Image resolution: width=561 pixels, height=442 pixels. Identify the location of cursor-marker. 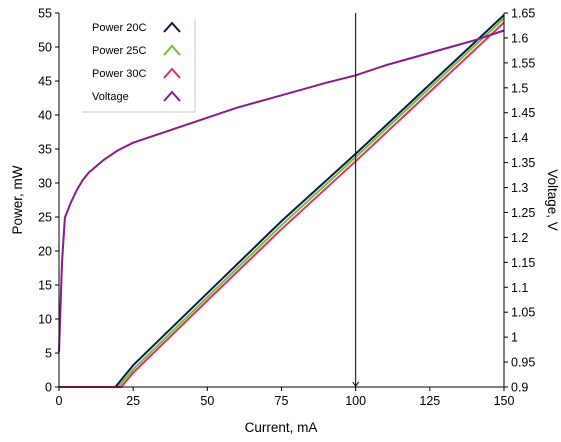
(356, 384).